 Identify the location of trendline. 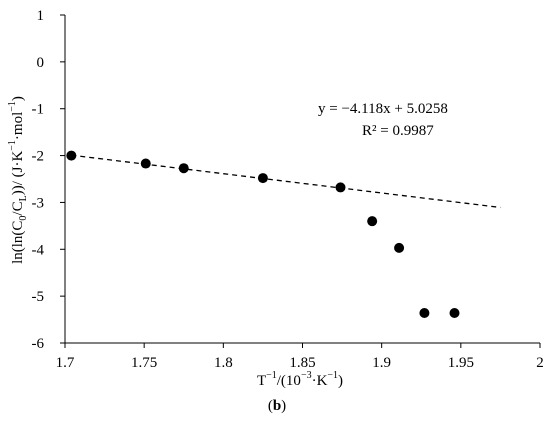
(286, 181).